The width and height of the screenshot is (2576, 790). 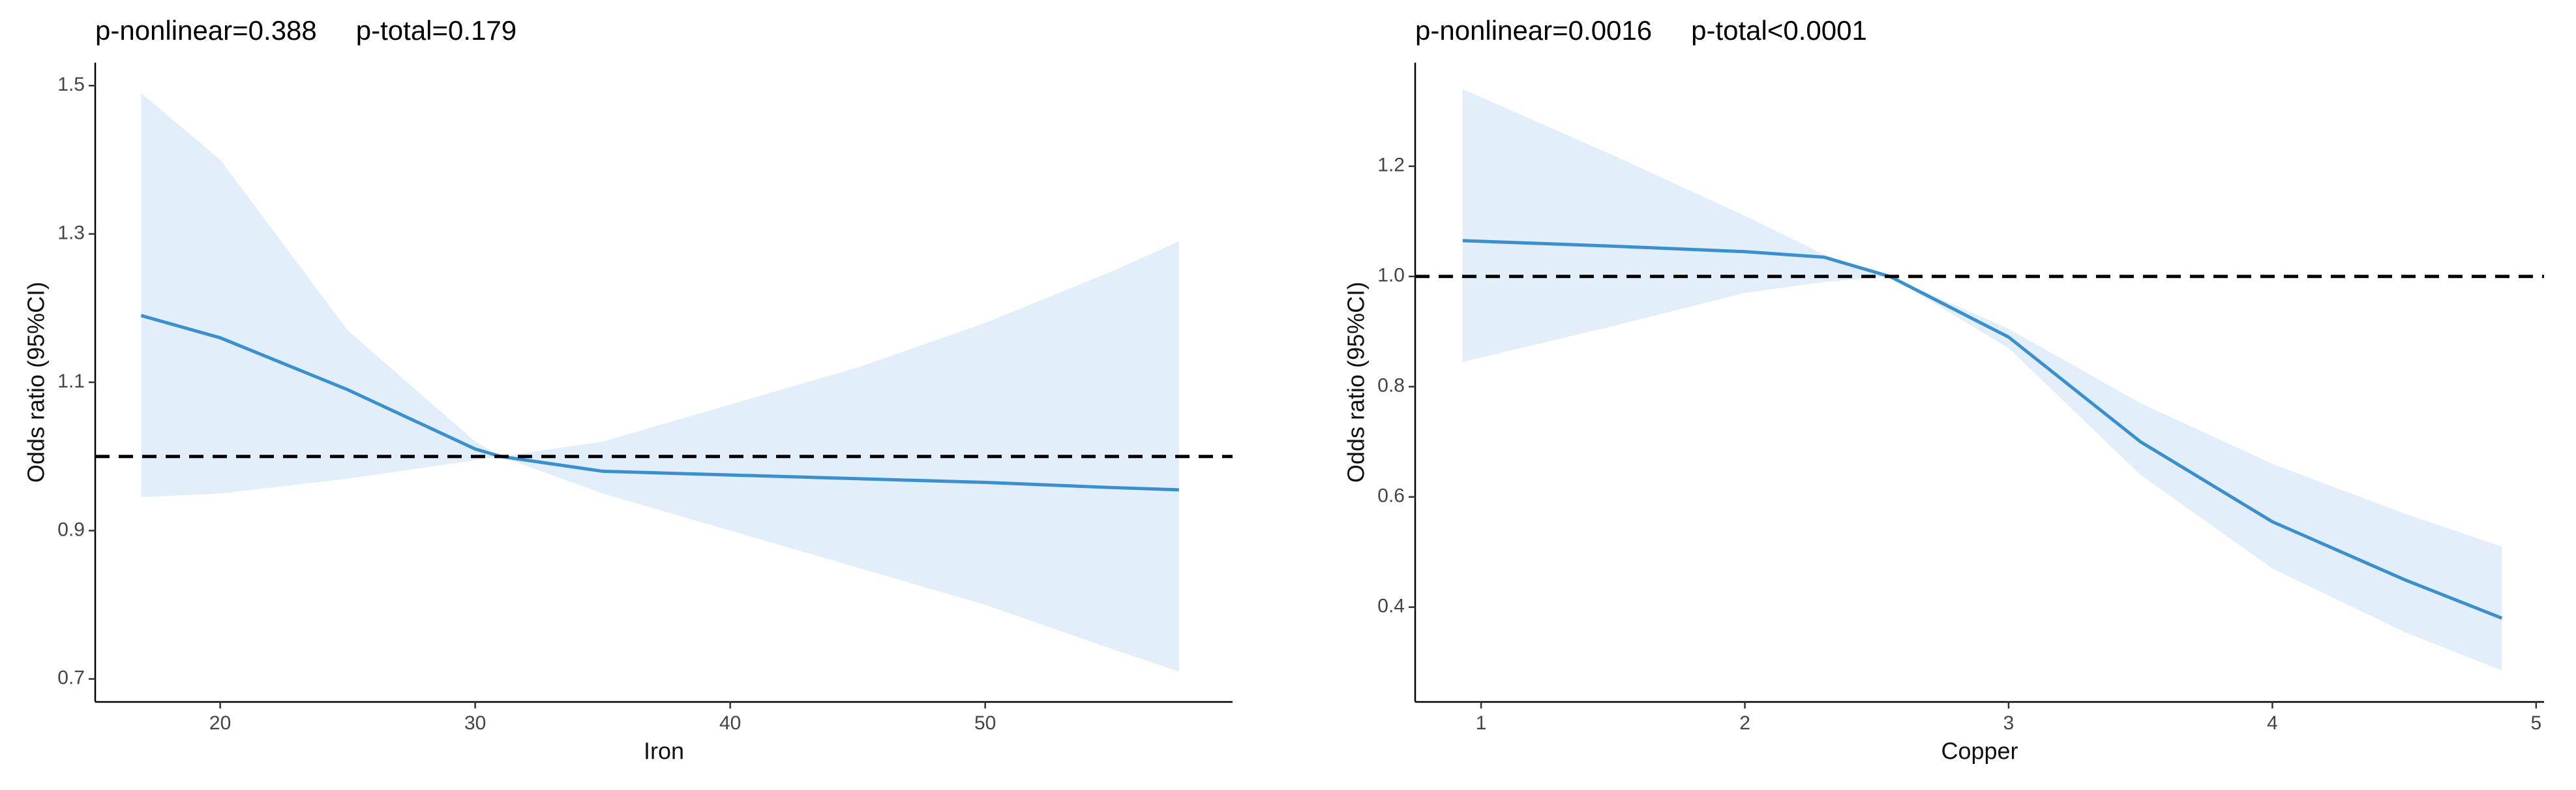 I want to click on x-tick-label: 40, so click(x=730, y=723).